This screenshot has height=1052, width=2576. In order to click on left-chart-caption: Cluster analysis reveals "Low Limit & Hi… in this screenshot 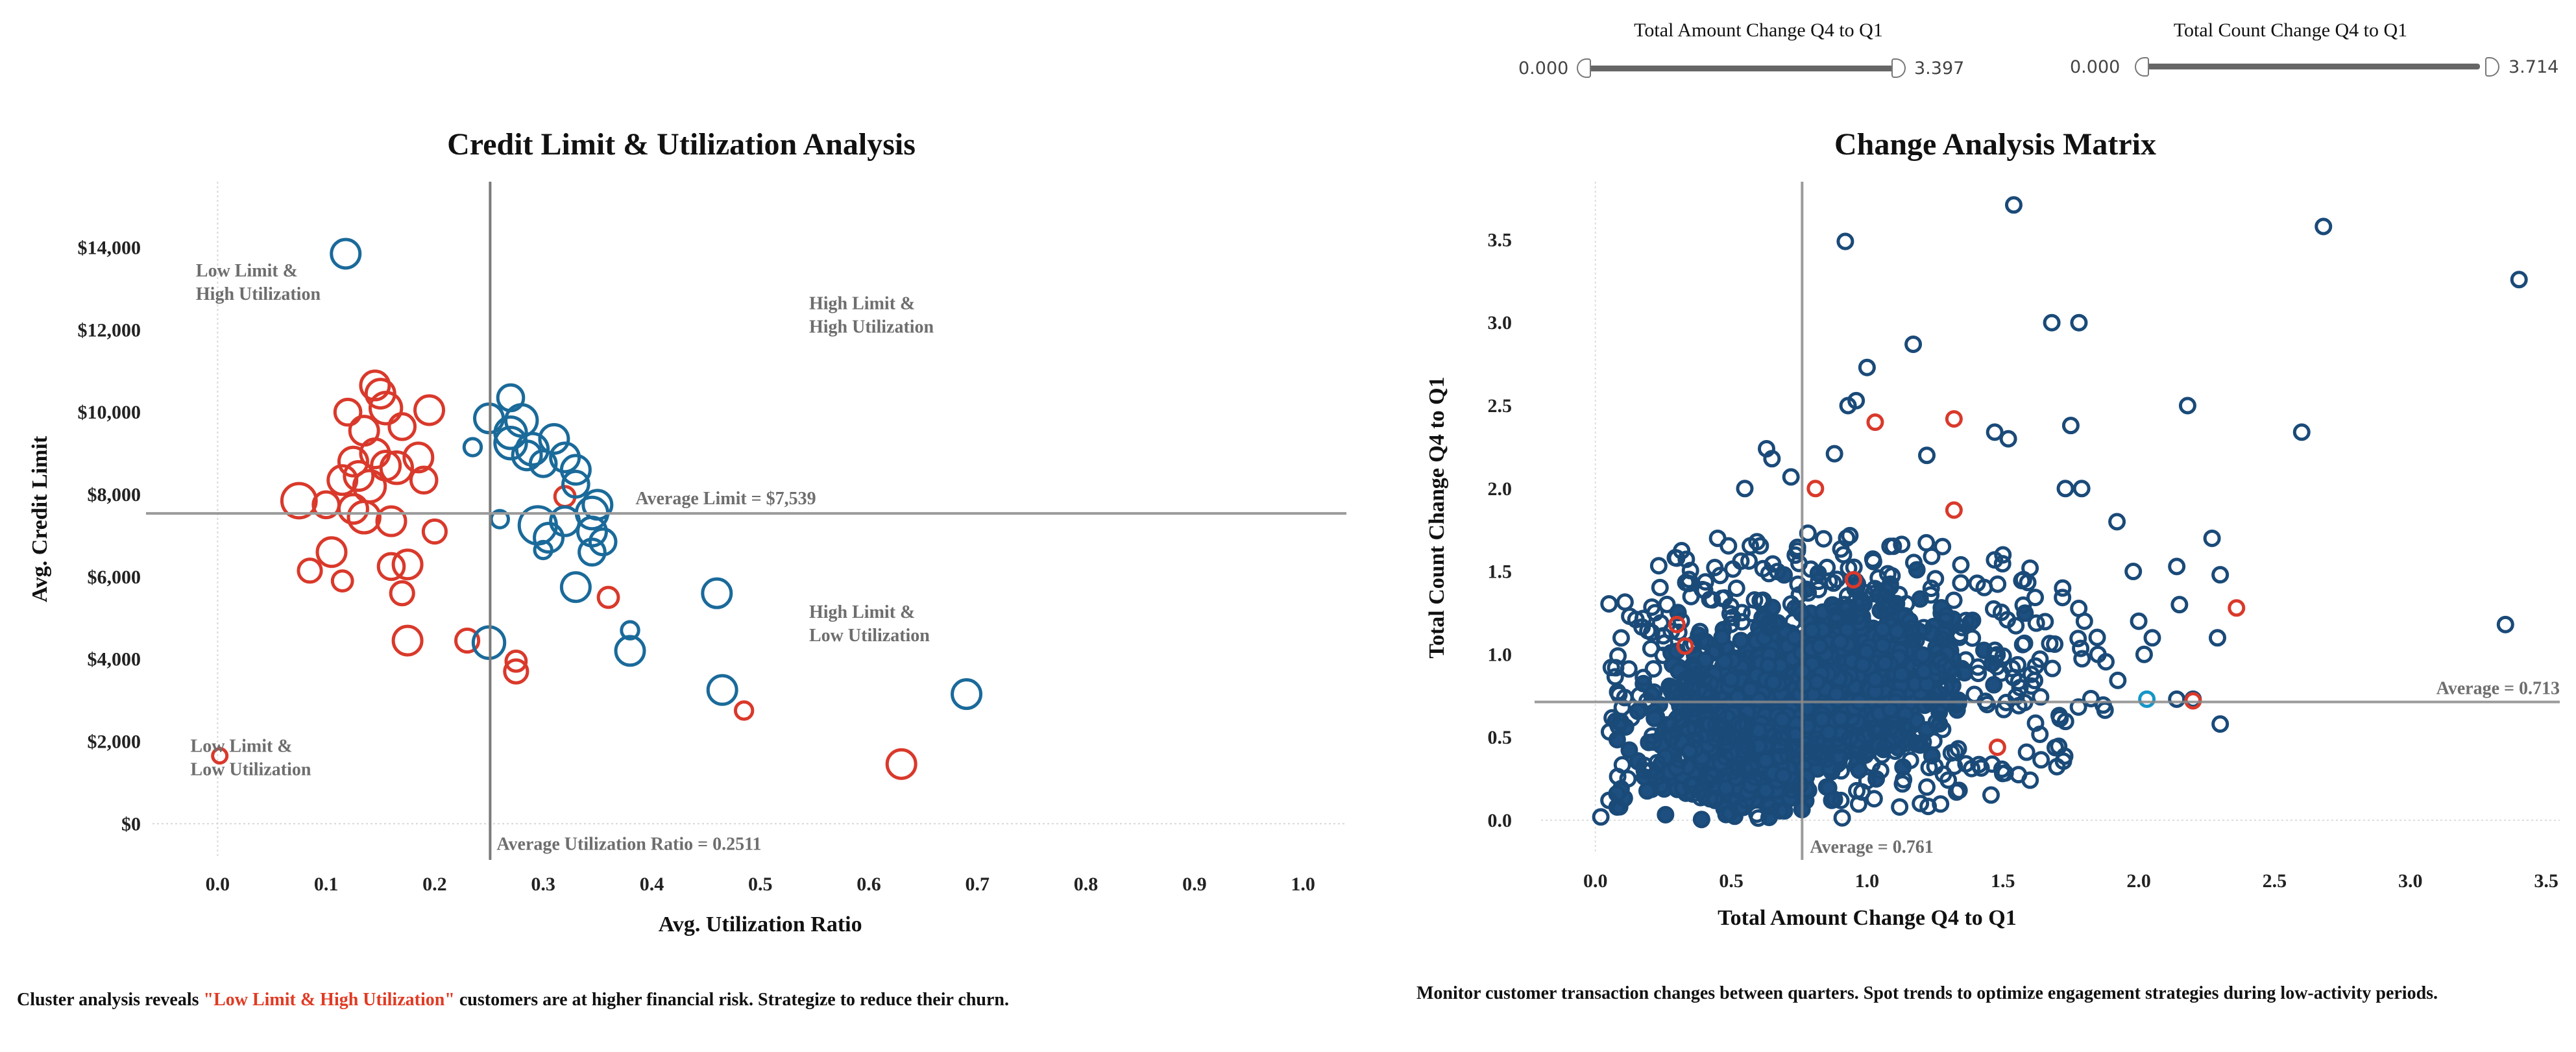, I will do `click(513, 1000)`.